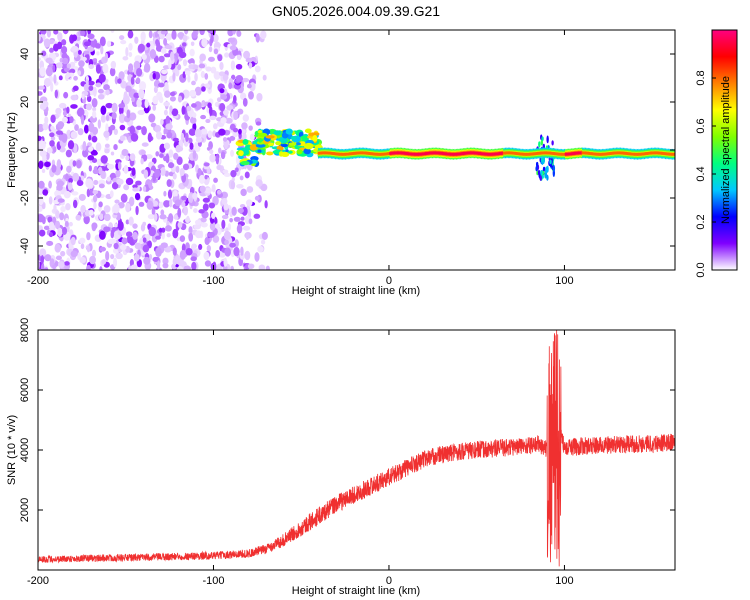  I want to click on colorbar-bar, so click(724, 150).